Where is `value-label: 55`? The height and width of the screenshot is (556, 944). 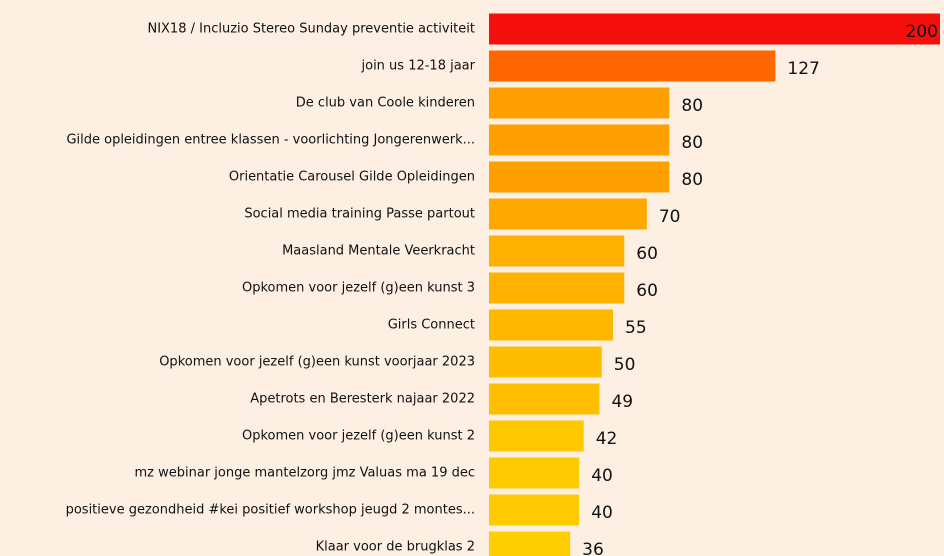 value-label: 55 is located at coordinates (636, 328).